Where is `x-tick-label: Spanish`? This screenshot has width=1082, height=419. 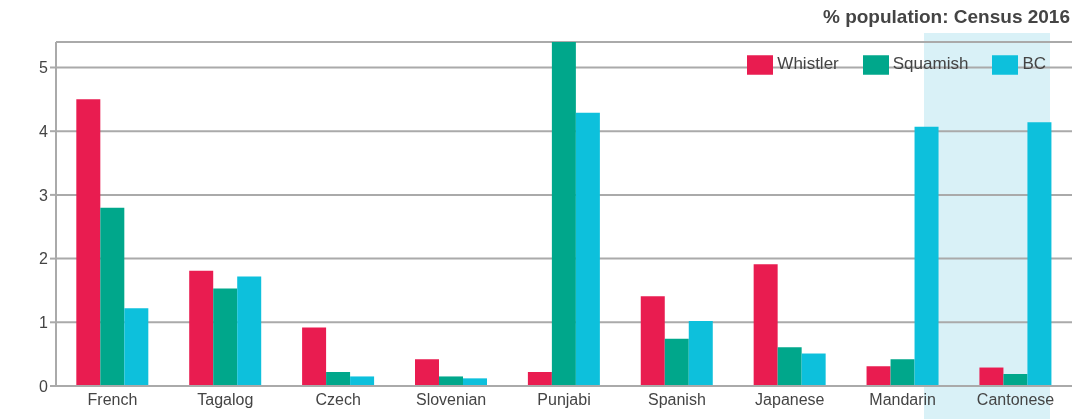 x-tick-label: Spanish is located at coordinates (676, 400).